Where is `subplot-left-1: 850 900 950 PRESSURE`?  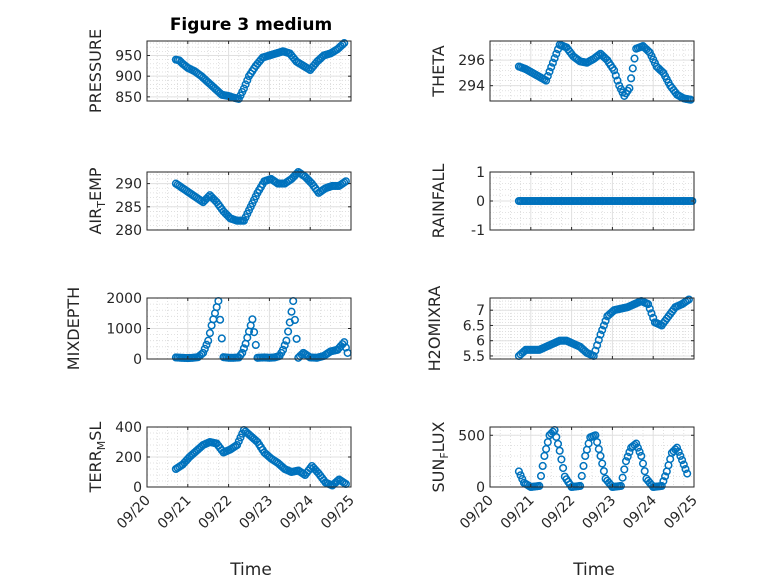
subplot-left-1: 850 900 950 PRESSURE is located at coordinates (219, 71).